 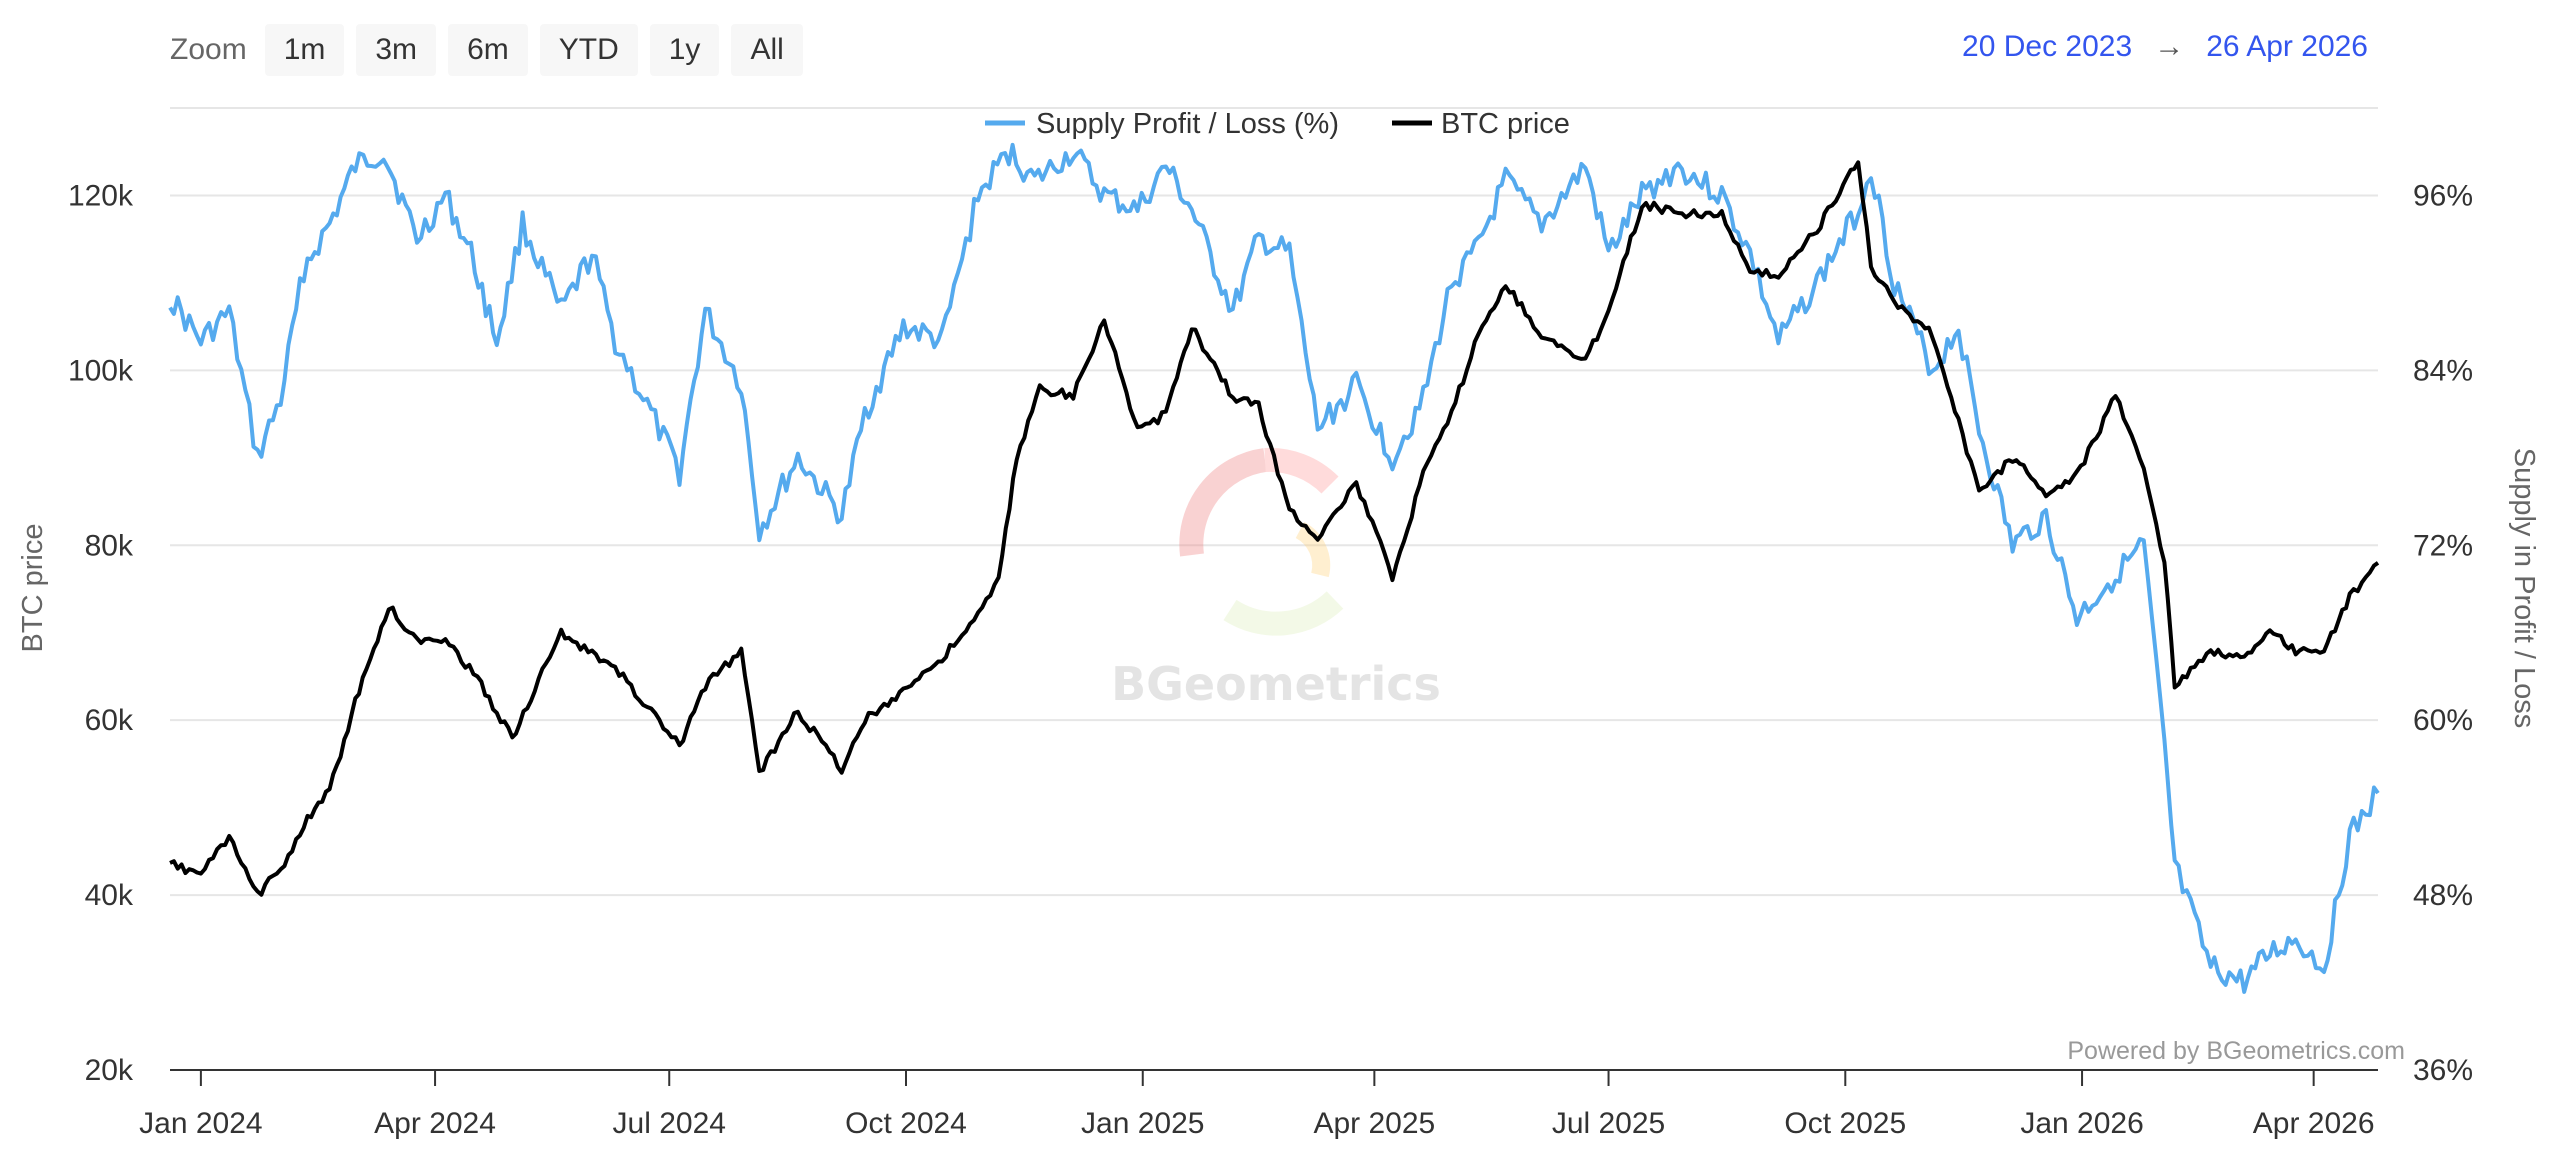 I want to click on zoom-toolbar: Zoom 1m 3m 6m YTD 1y All, so click(x=492, y=50).